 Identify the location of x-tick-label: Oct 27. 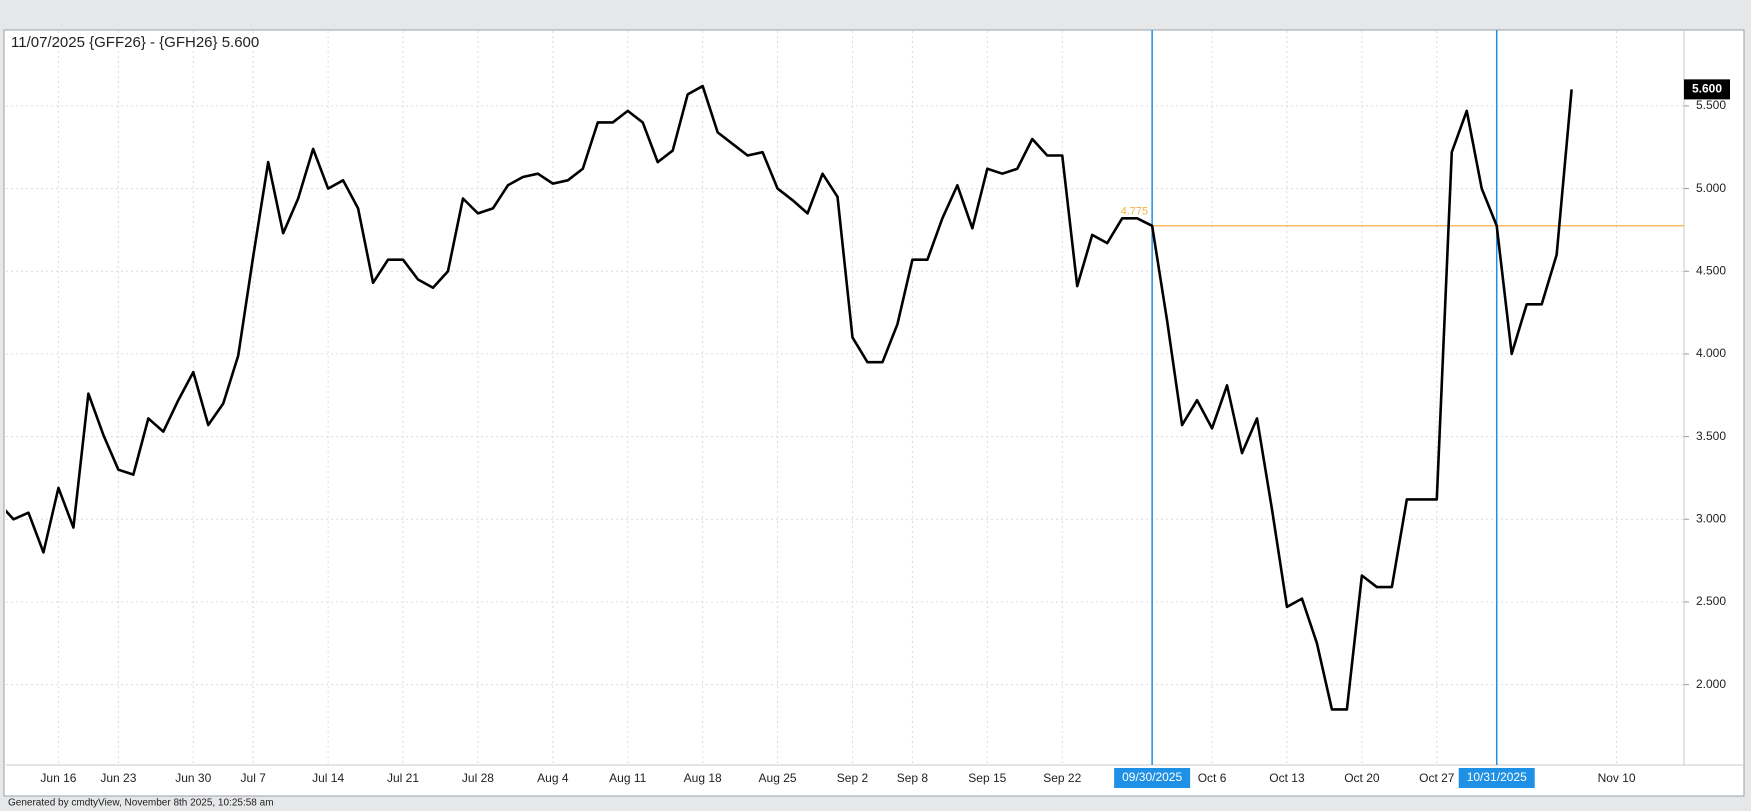
(1437, 778).